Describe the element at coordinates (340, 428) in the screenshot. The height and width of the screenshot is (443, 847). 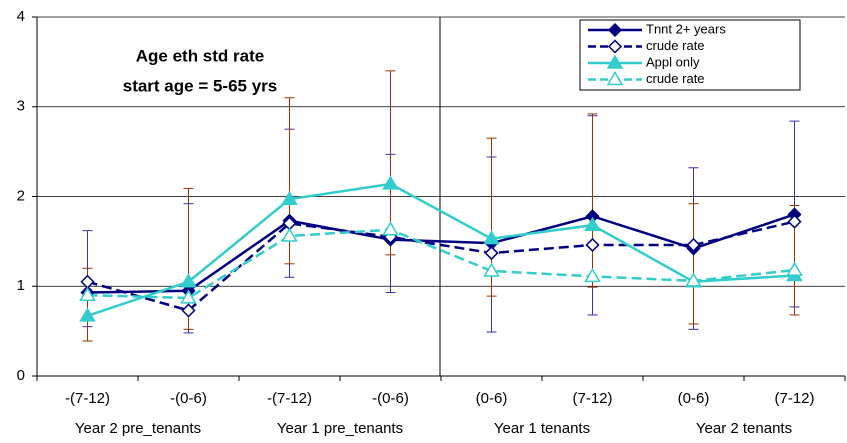
I see `group-label: Year 1 pre_tenants` at that location.